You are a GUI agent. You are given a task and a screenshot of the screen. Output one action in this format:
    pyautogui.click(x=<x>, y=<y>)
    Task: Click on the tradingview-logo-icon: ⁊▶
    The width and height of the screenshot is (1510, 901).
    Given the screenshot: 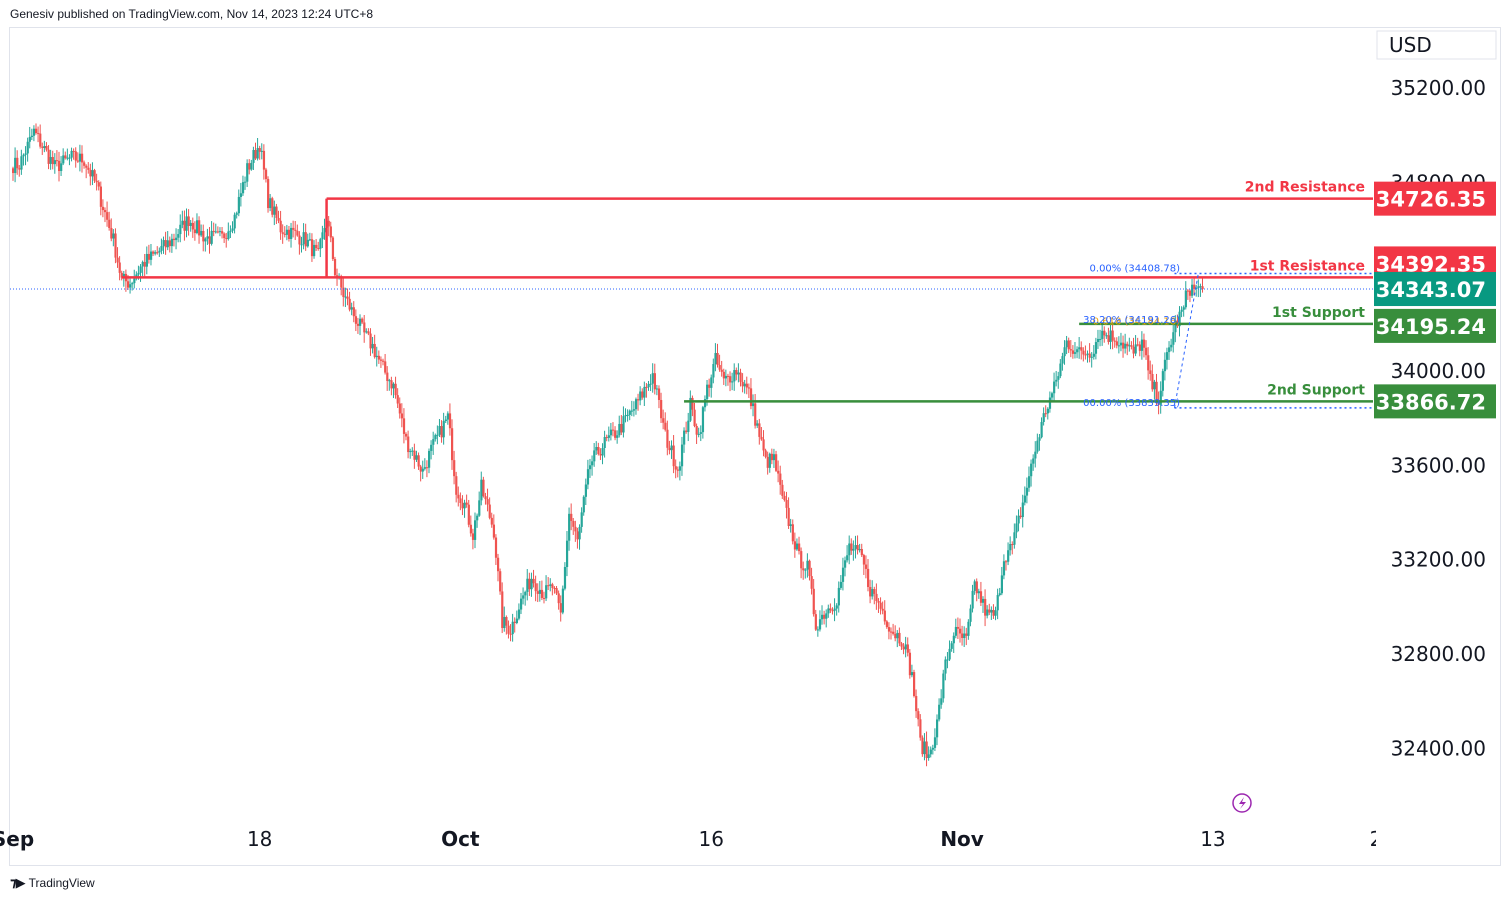 What is the action you would take?
    pyautogui.click(x=18, y=882)
    